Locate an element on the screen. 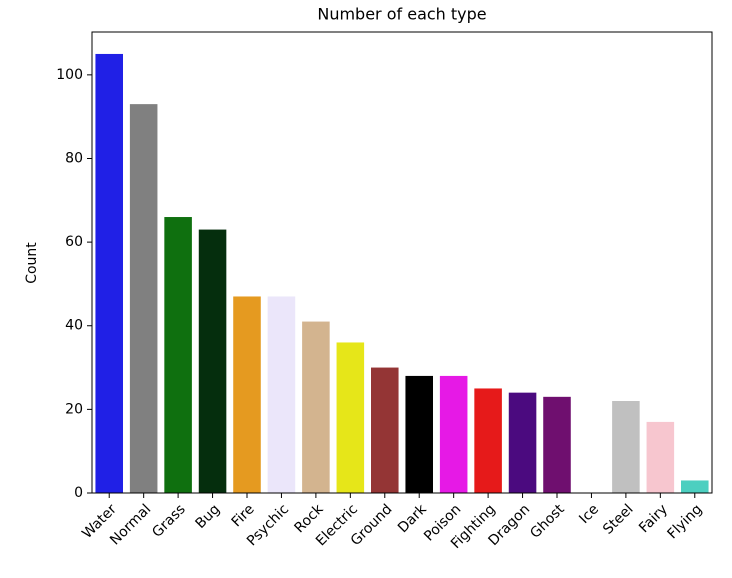 Image resolution: width=732 pixels, height=578 pixels. y-tick-label: 40 is located at coordinates (74, 326).